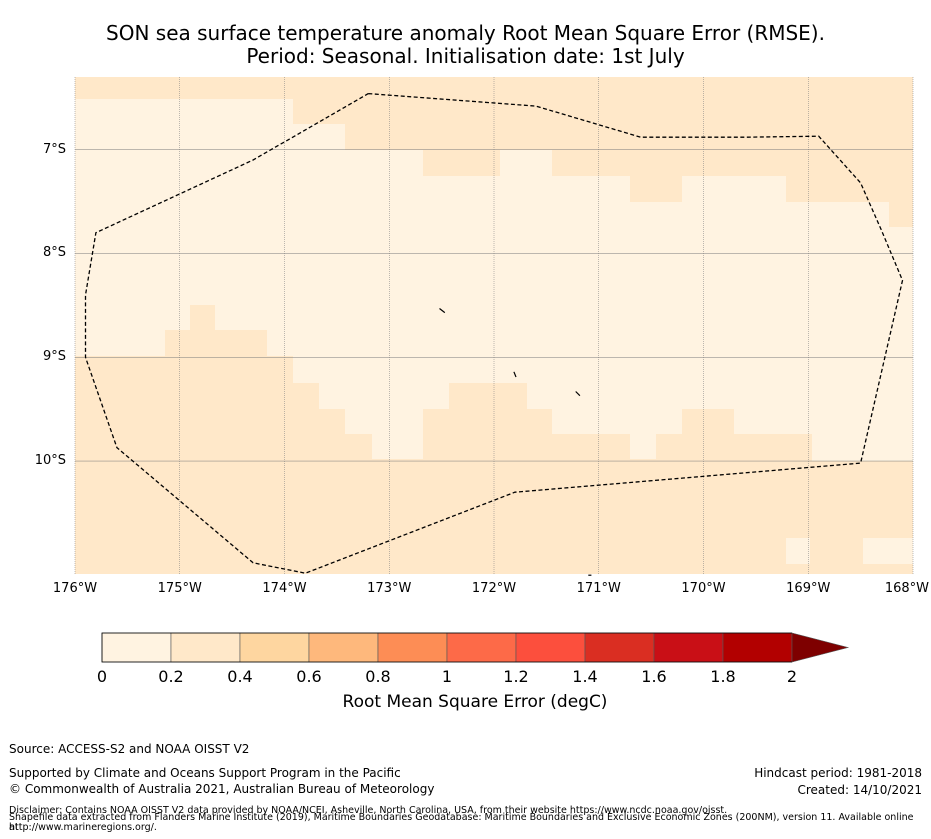 This screenshot has height=839, width=931. What do you see at coordinates (240, 676) in the screenshot?
I see `colorbar-tick-label: 0.4` at bounding box center [240, 676].